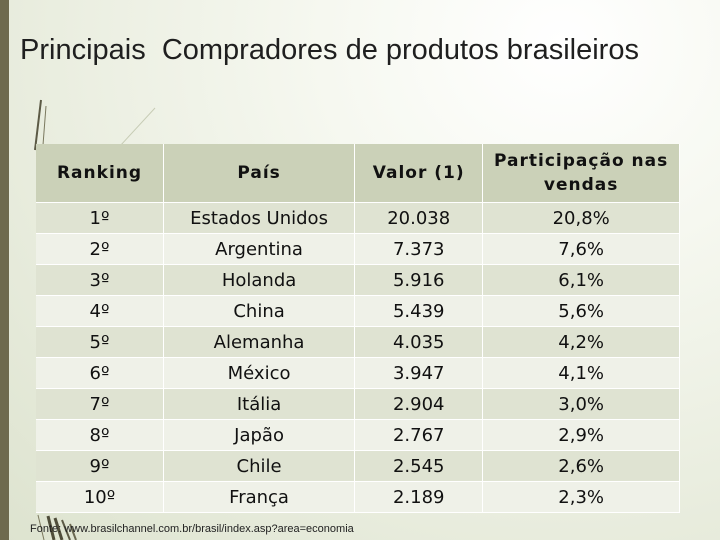 The image size is (720, 540). Describe the element at coordinates (419, 173) in the screenshot. I see `header-value: Valor (1)` at that location.